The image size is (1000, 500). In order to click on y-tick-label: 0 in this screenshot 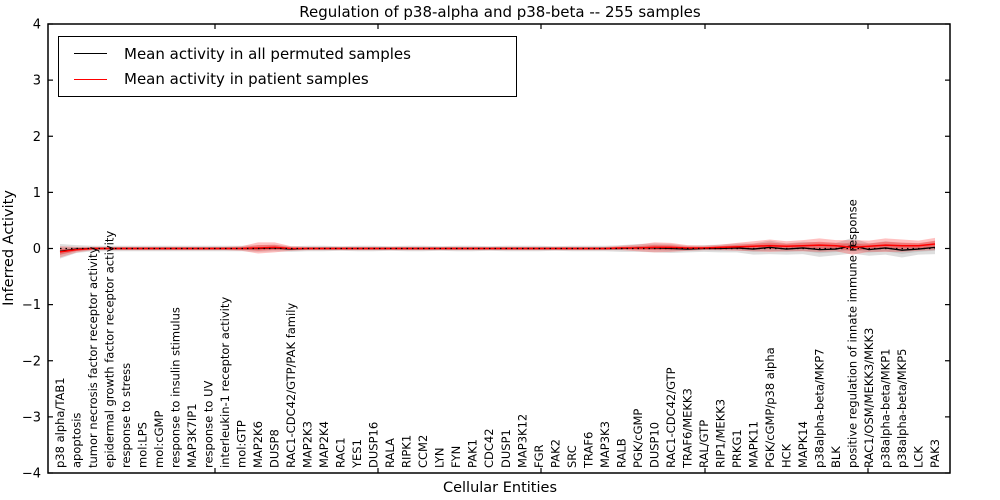, I will do `click(37, 249)`.